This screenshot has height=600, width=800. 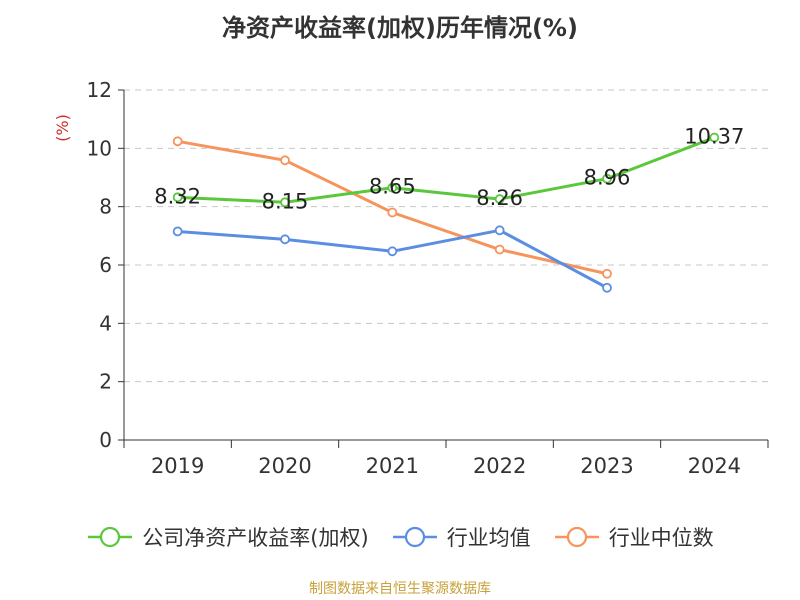 I want to click on data-label-2019: 8.32, so click(x=177, y=196).